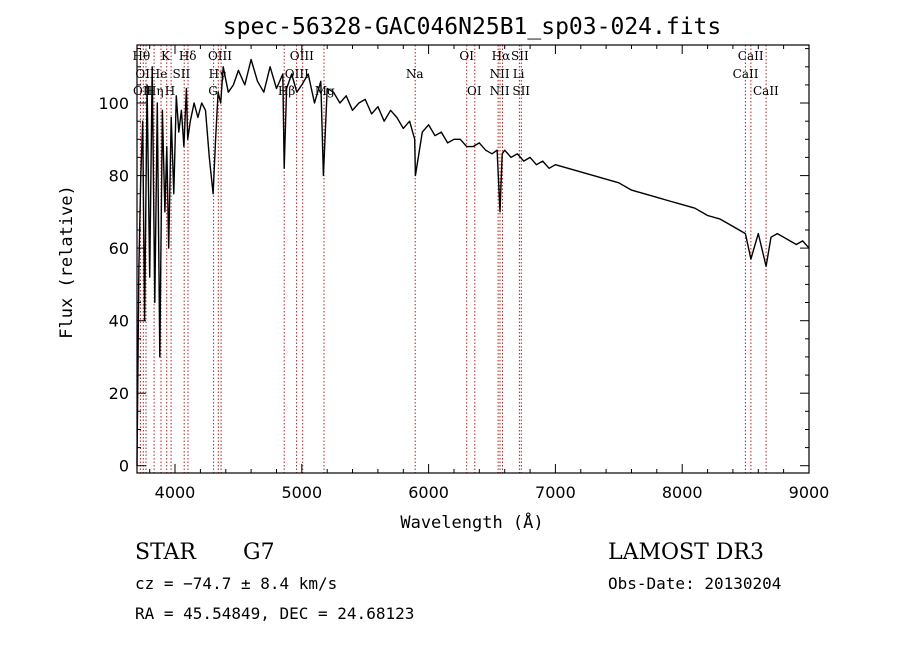 The height and width of the screenshot is (649, 900). What do you see at coordinates (170, 91) in the screenshot?
I see `line-label: H` at bounding box center [170, 91].